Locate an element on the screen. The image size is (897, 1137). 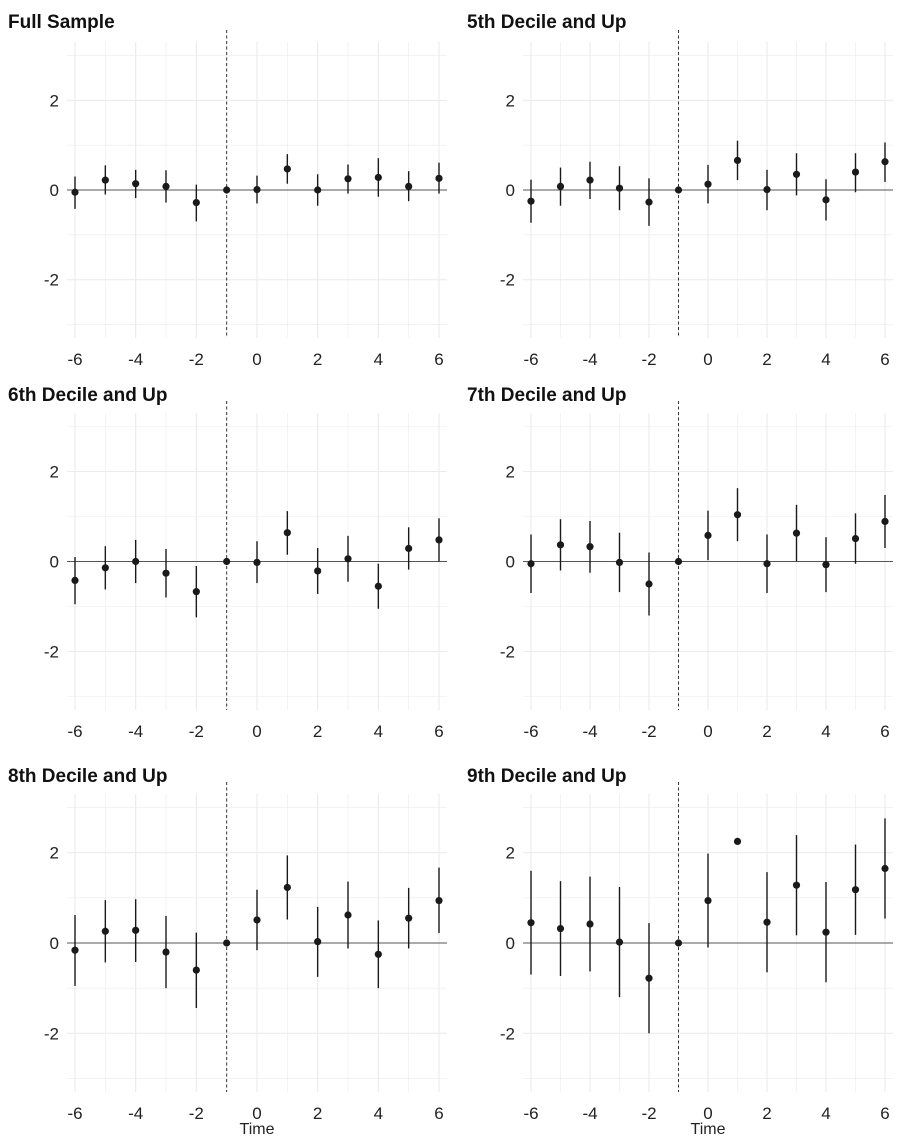
panel-title: 8th Decile and Up is located at coordinates (87, 776).